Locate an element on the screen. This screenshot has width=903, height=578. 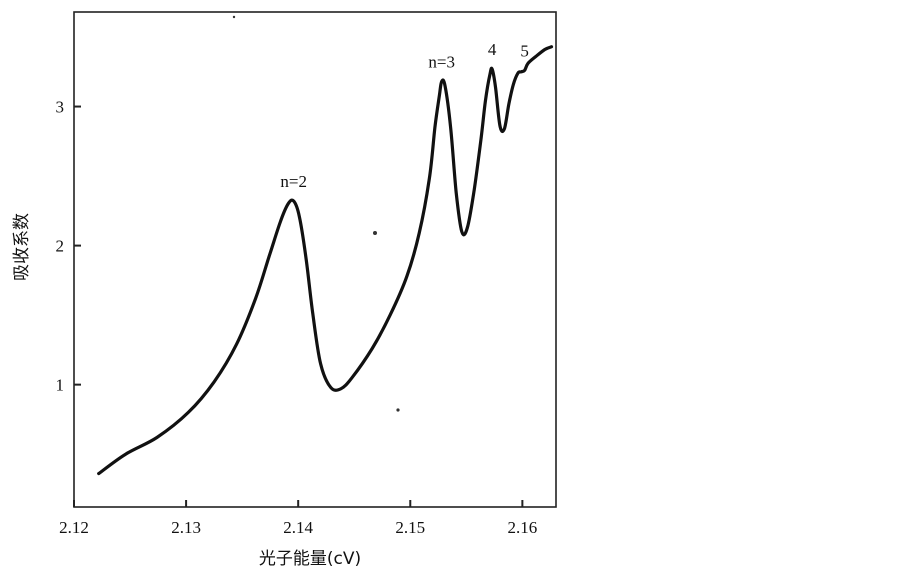
scan-specks is located at coordinates (316, 213).